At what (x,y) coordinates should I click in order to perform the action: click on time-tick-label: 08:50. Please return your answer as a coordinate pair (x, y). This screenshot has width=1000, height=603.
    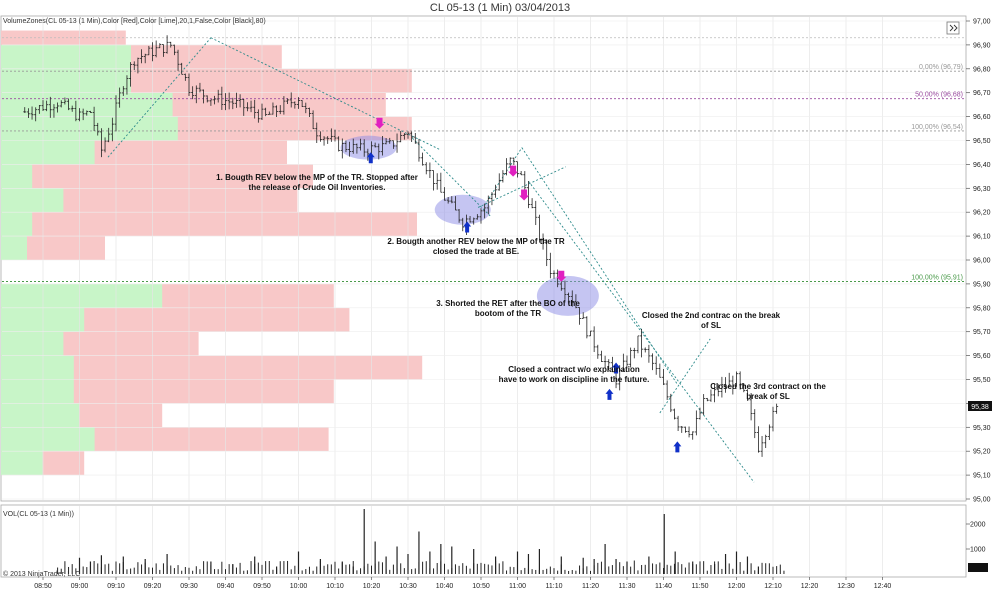
    Looking at the image, I should click on (43, 586).